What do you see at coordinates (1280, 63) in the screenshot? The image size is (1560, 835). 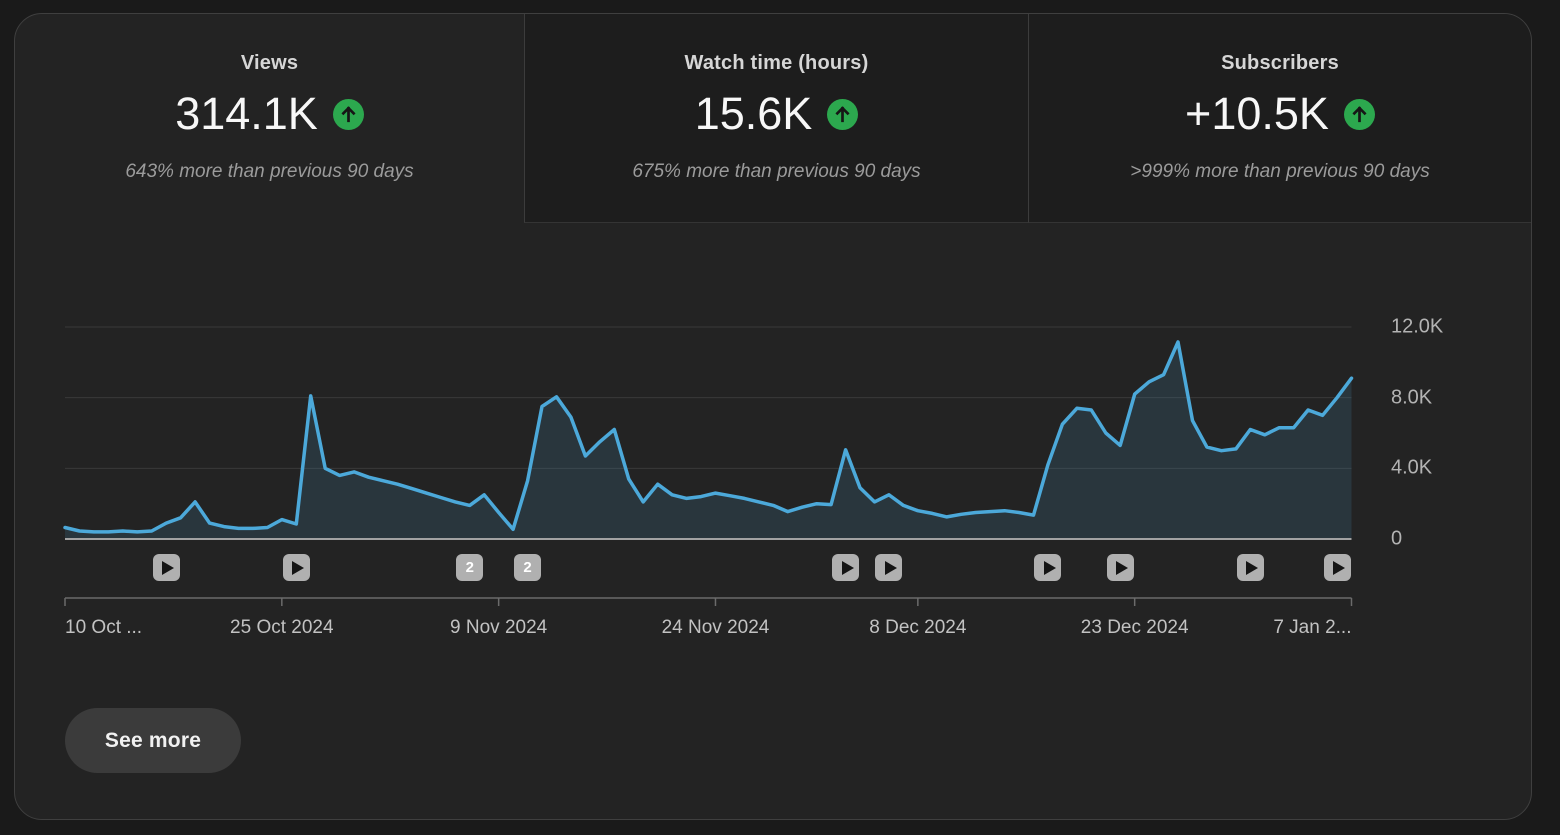 I see `metric-label: Subscribers` at bounding box center [1280, 63].